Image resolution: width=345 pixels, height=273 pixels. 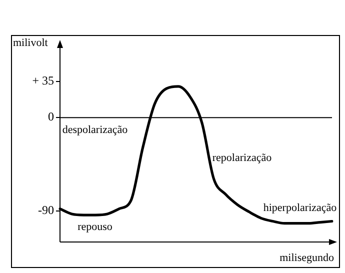 I want to click on y-tick-label: 0, so click(x=51, y=117).